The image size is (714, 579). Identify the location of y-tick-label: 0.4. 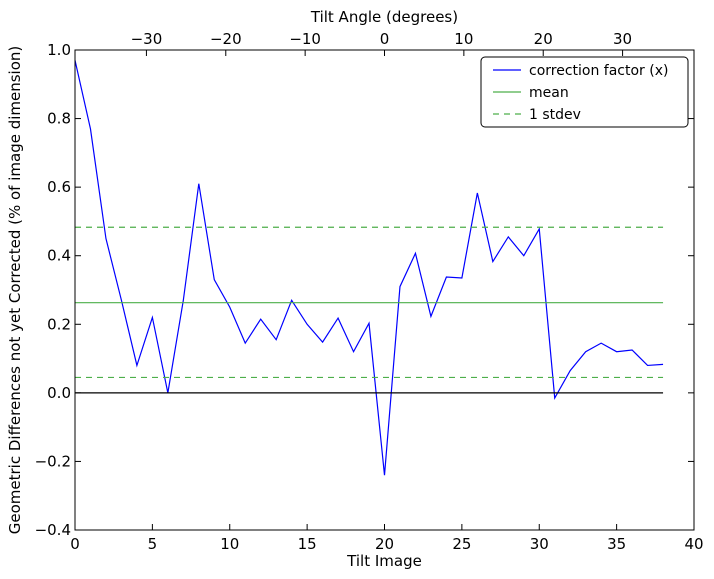
(59, 256).